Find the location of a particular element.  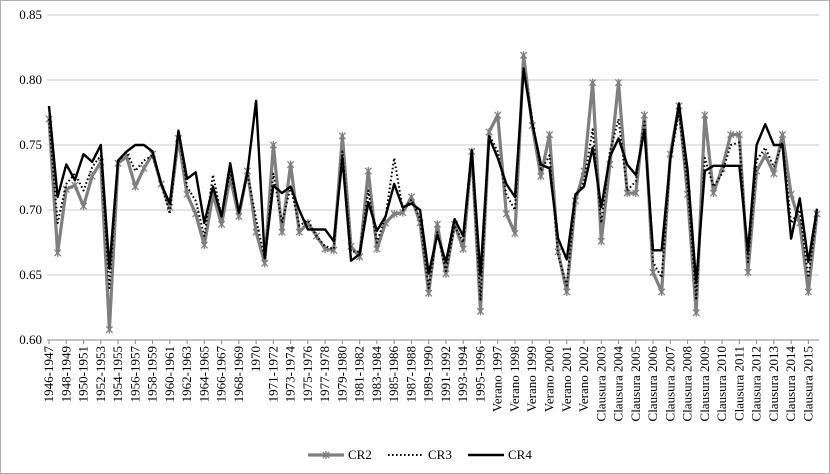

x-tick-label: 1975-1976 is located at coordinates (307, 374).